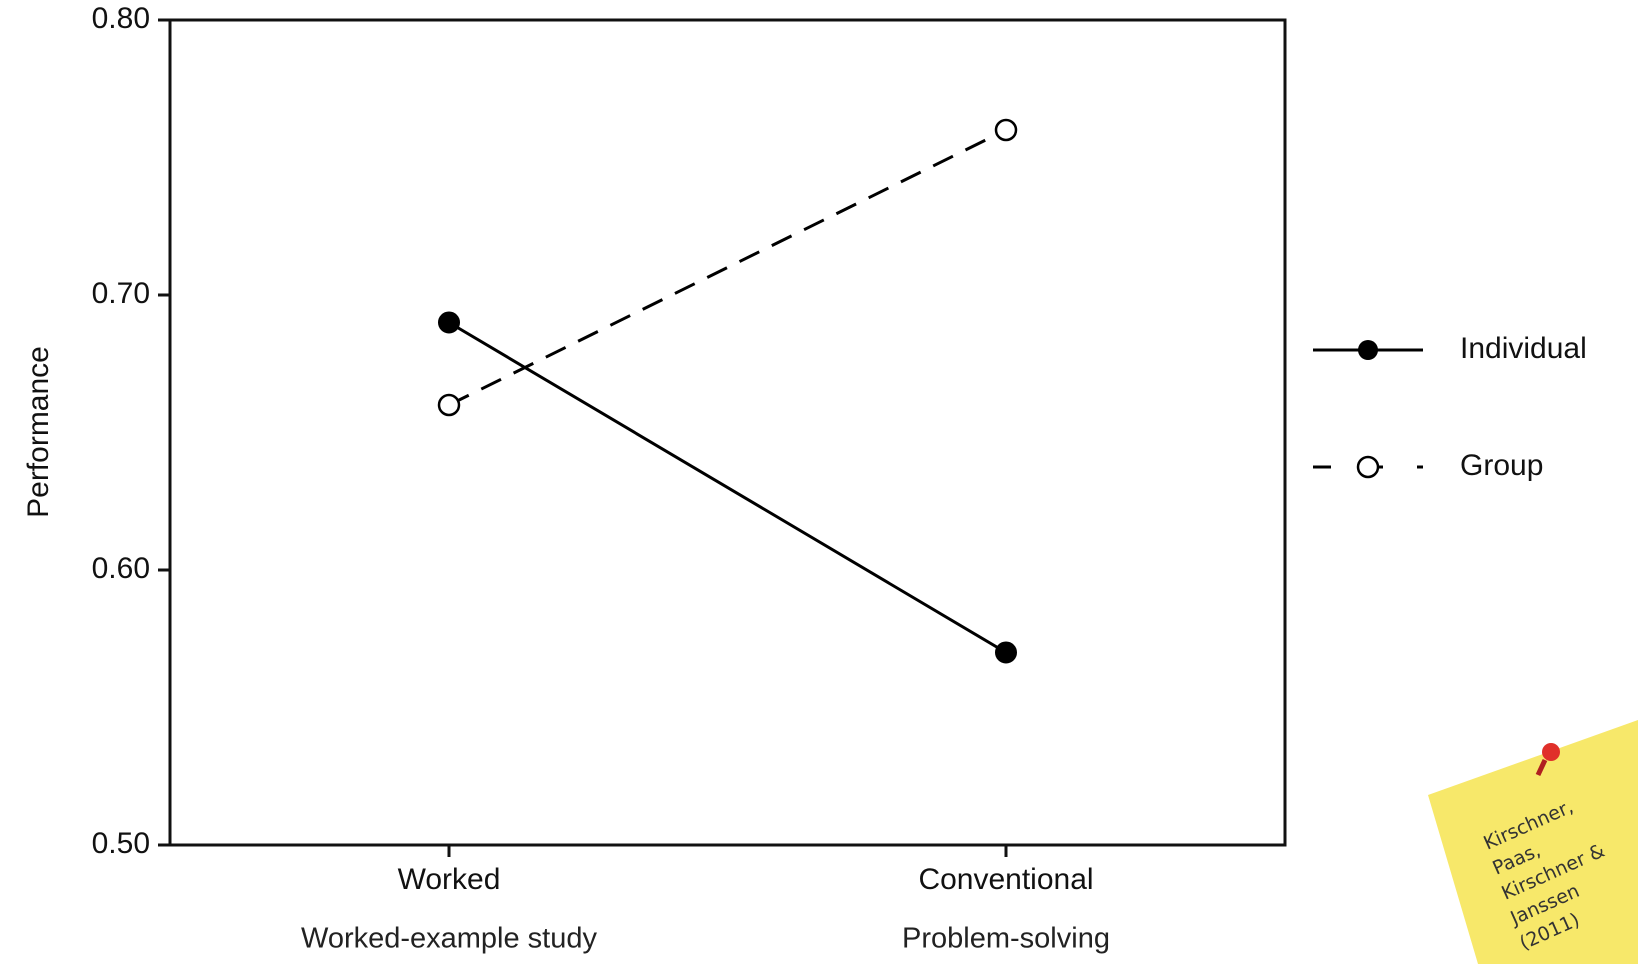  What do you see at coordinates (1551, 752) in the screenshot?
I see `pin` at bounding box center [1551, 752].